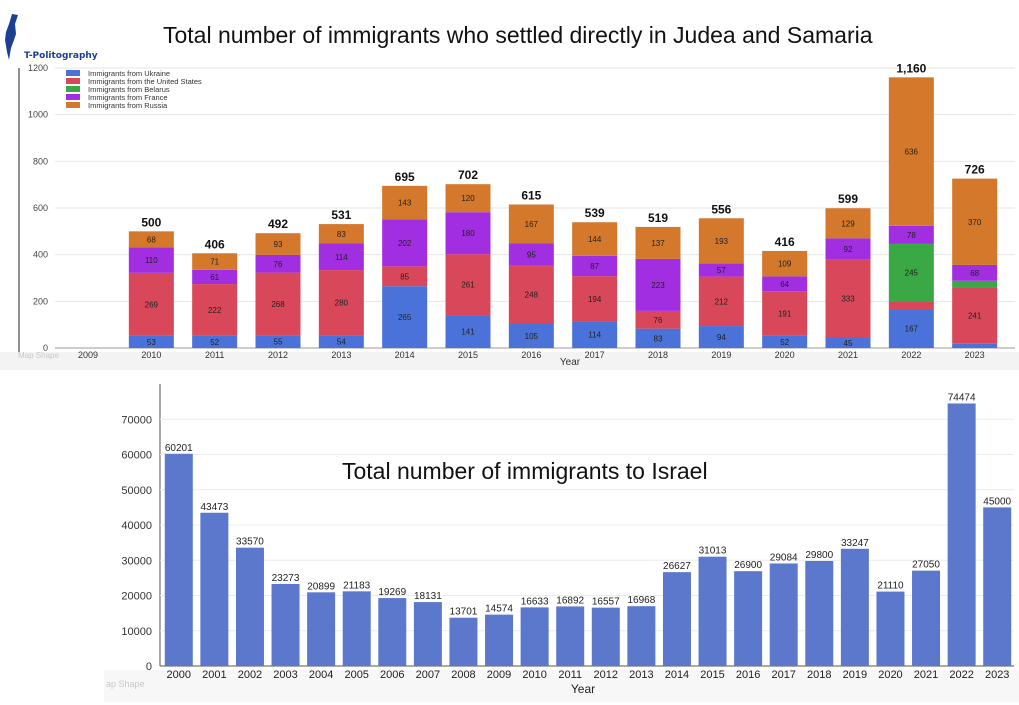  I want to click on y-tick-label: 60000, so click(136, 456).